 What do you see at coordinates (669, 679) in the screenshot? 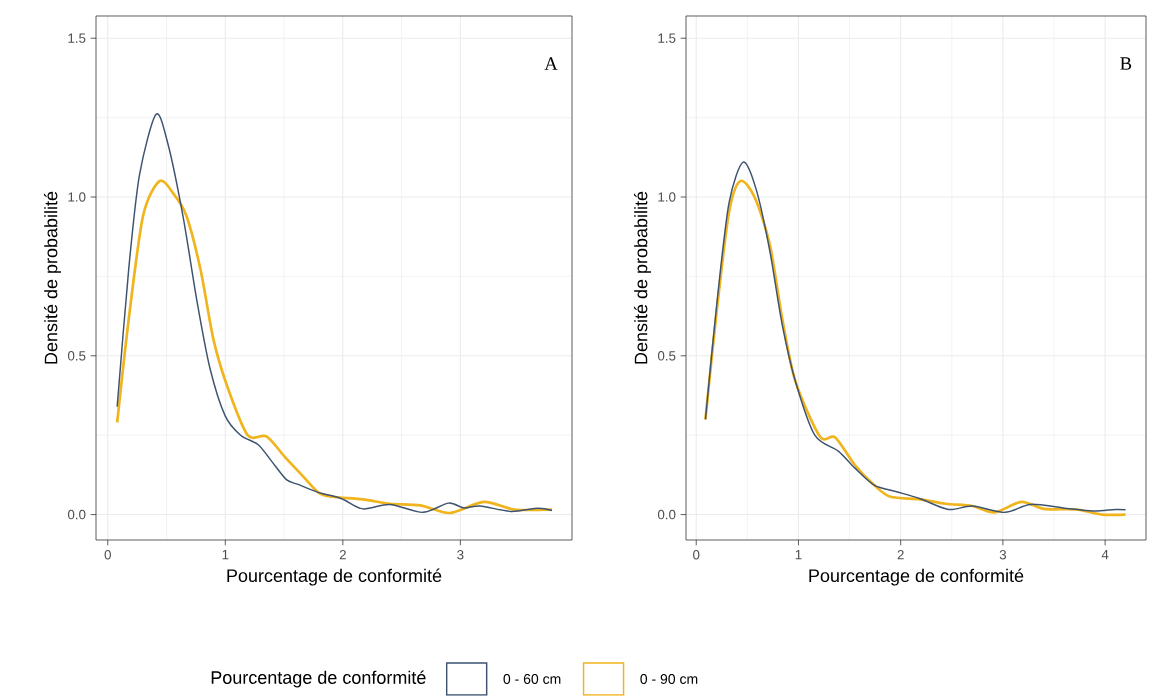
I see `legend-label: 0 - 90 cm` at bounding box center [669, 679].